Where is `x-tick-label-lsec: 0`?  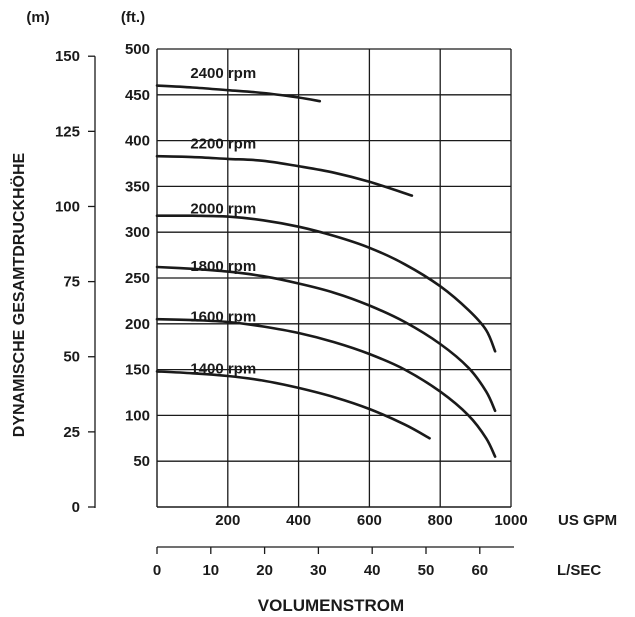 x-tick-label-lsec: 0 is located at coordinates (157, 570).